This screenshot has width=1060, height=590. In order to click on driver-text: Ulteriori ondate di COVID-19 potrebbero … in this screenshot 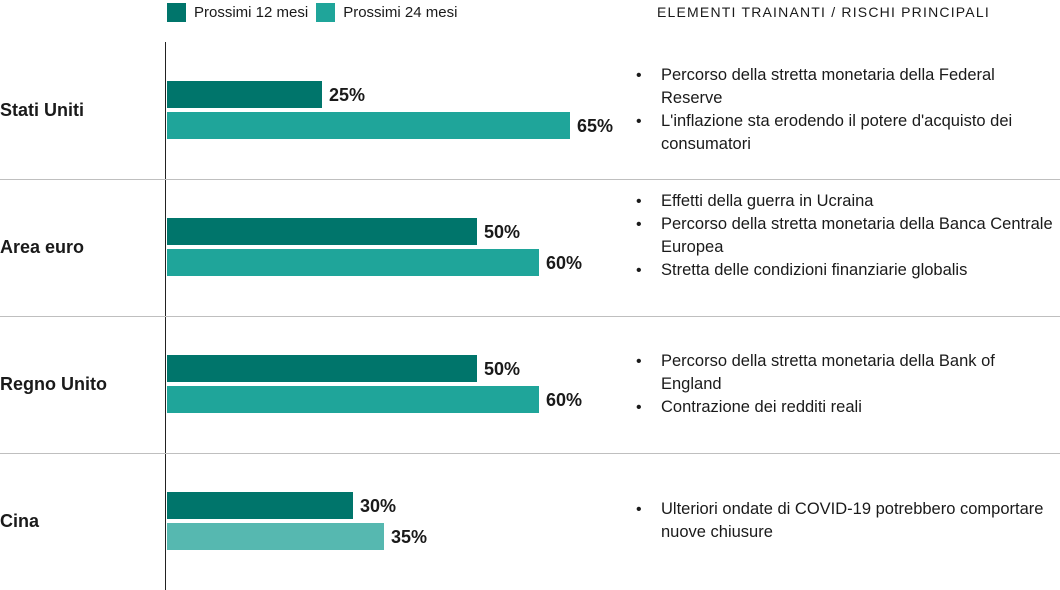, I will do `click(852, 520)`.